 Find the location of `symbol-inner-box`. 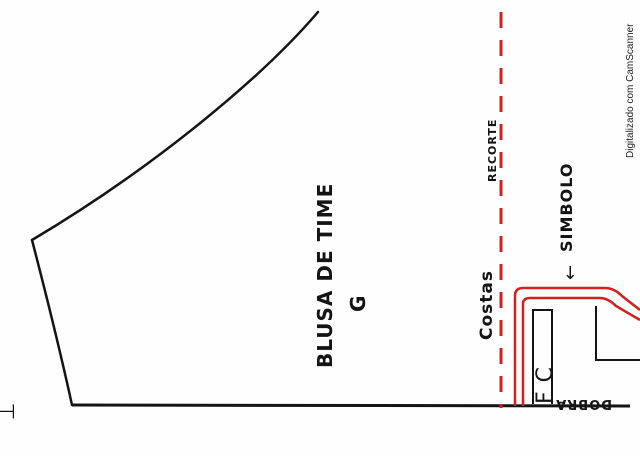

symbol-inner-box is located at coordinates (542, 356).